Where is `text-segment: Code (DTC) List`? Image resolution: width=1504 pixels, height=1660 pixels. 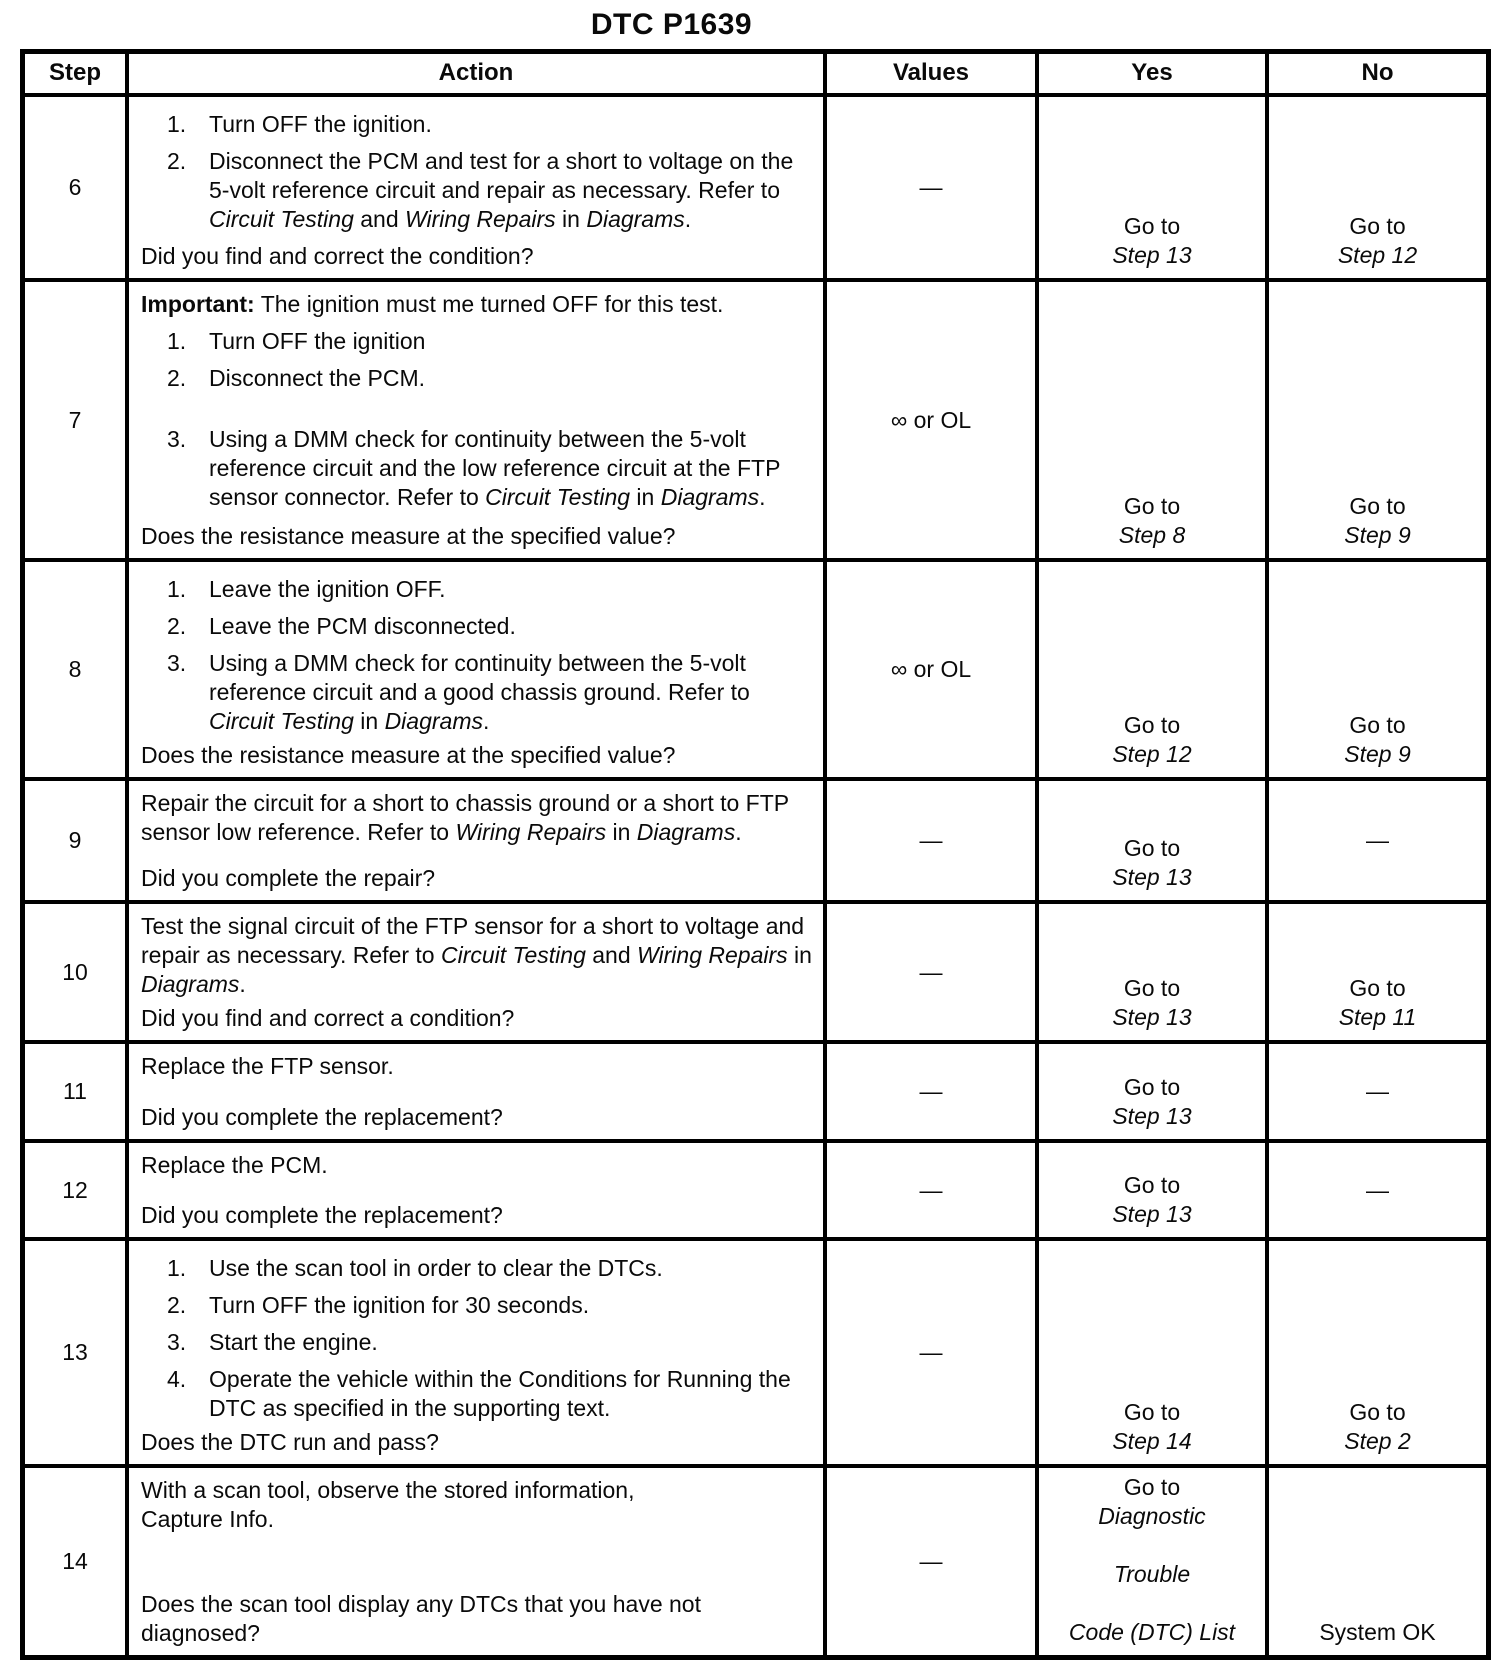 text-segment: Code (DTC) List is located at coordinates (1152, 1632).